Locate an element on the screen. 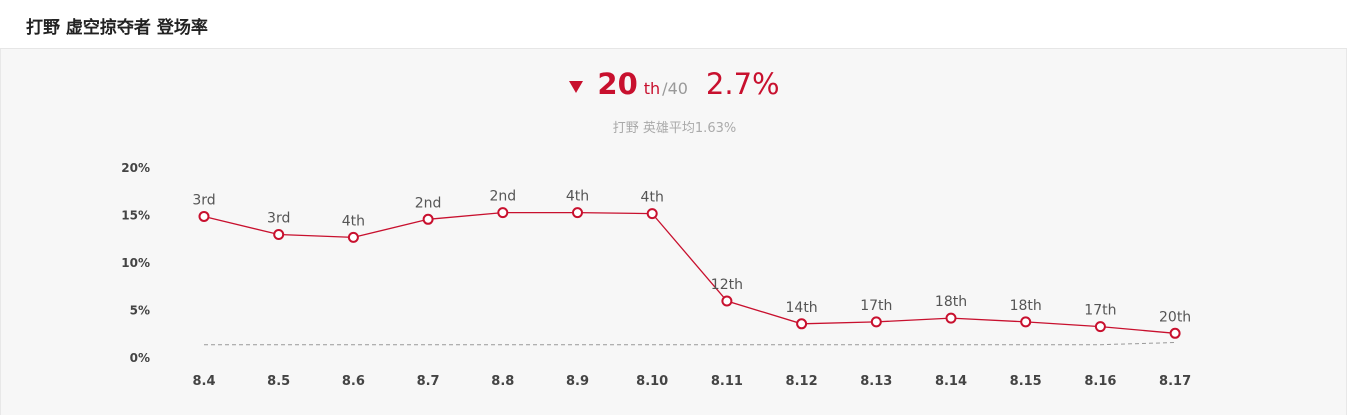 The height and width of the screenshot is (415, 1347). x-tick-label: 8.4 is located at coordinates (203, 381).